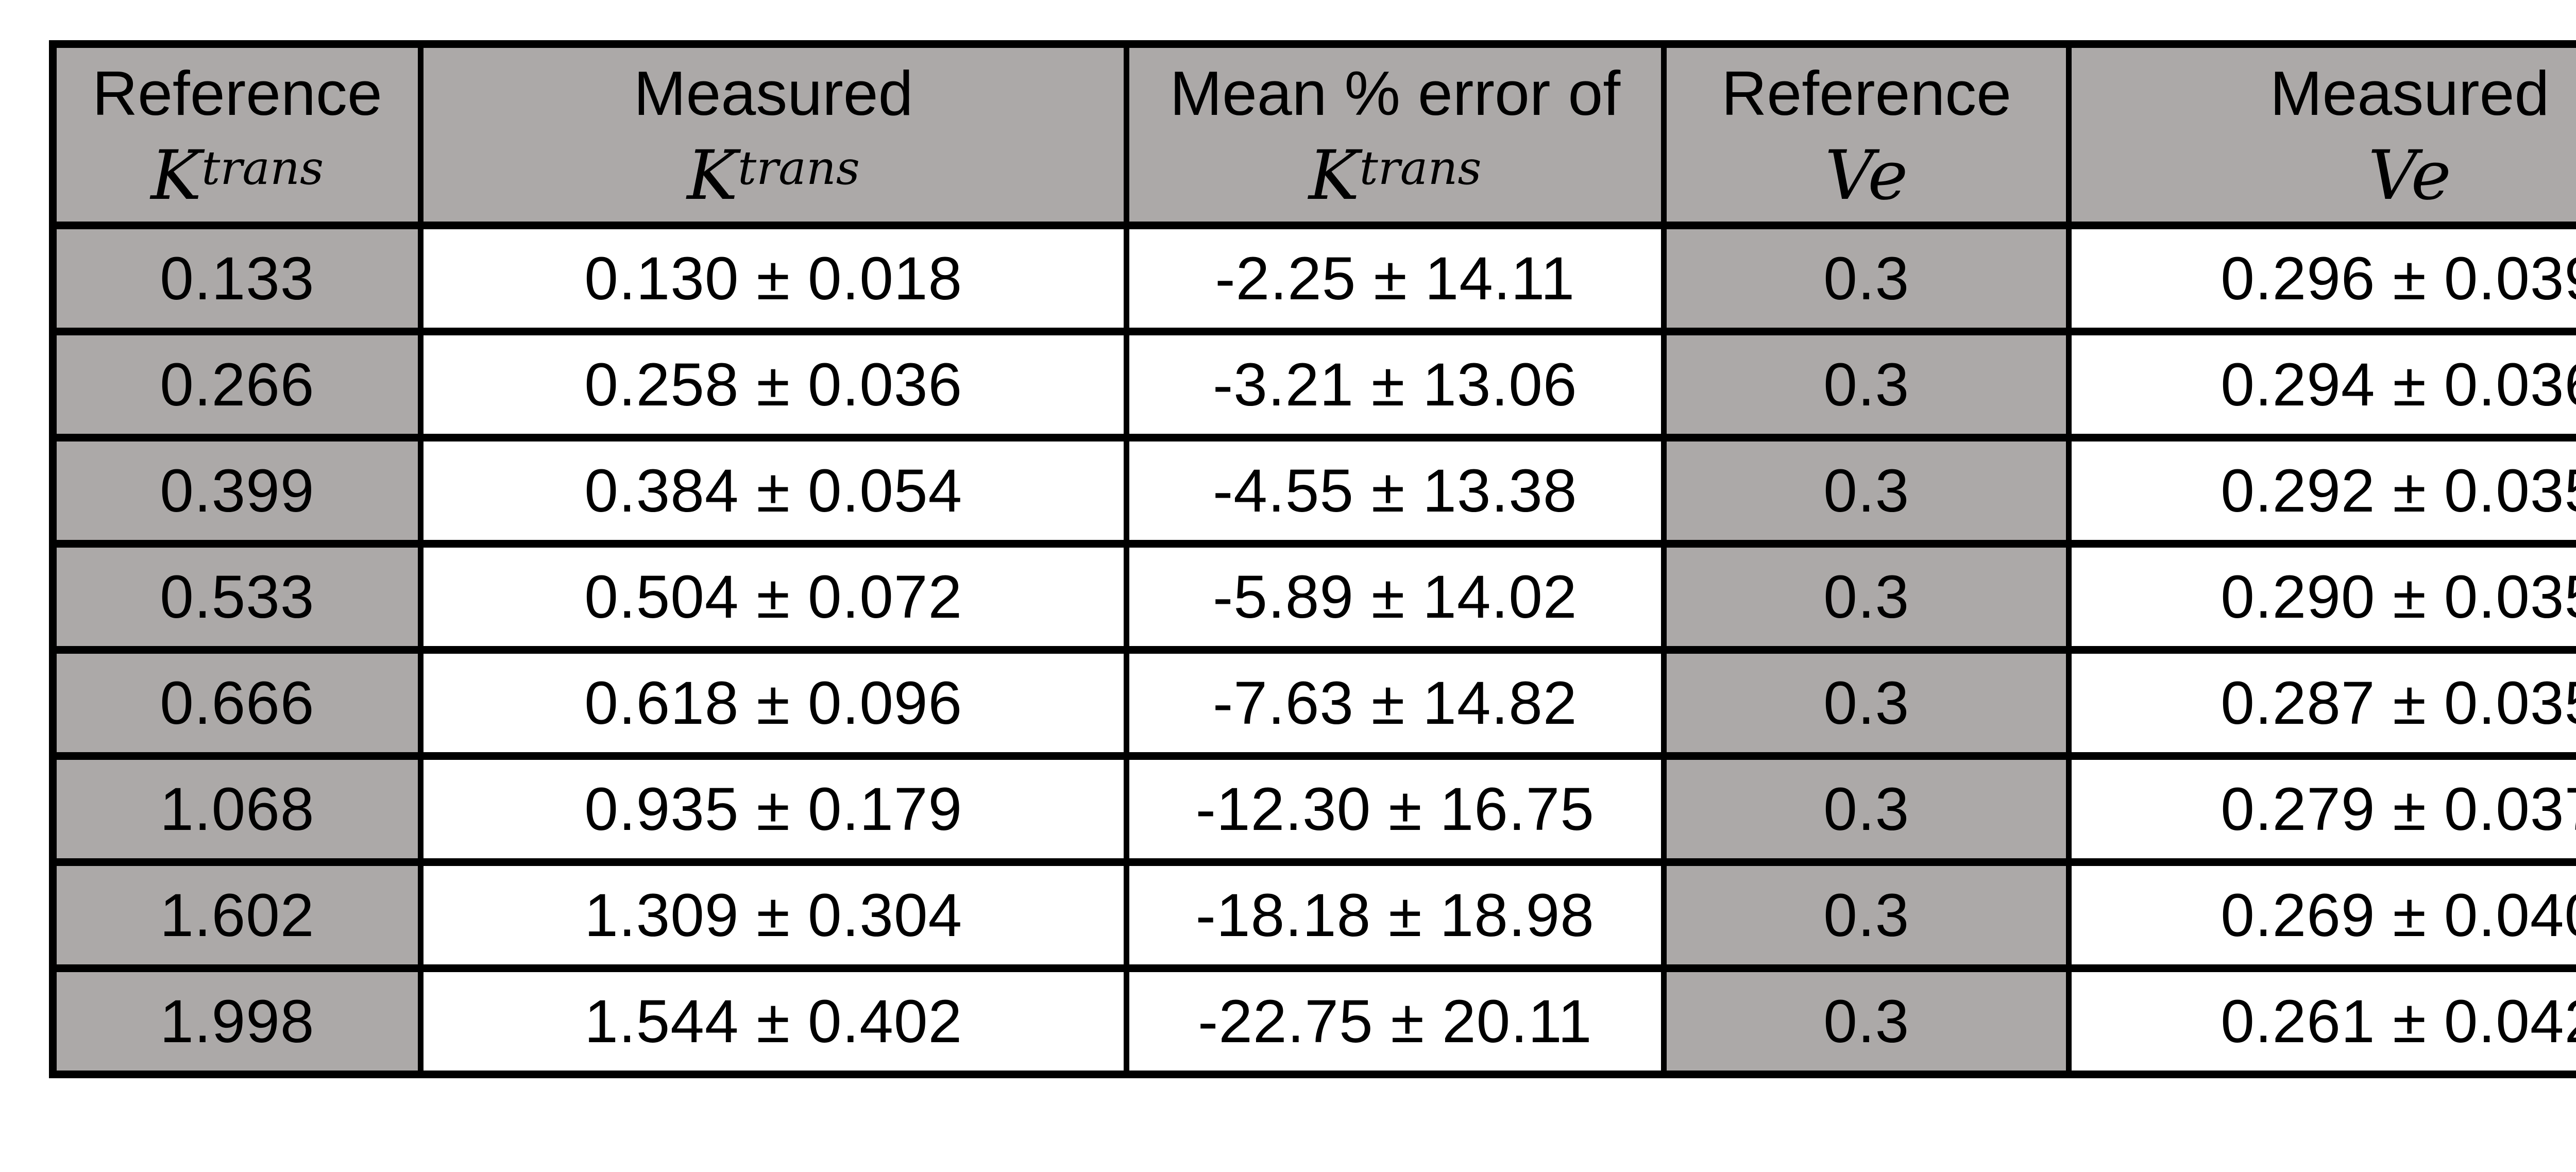  What do you see at coordinates (773, 915) in the screenshot?
I see `table-cell: 1.309 ± 0.304` at bounding box center [773, 915].